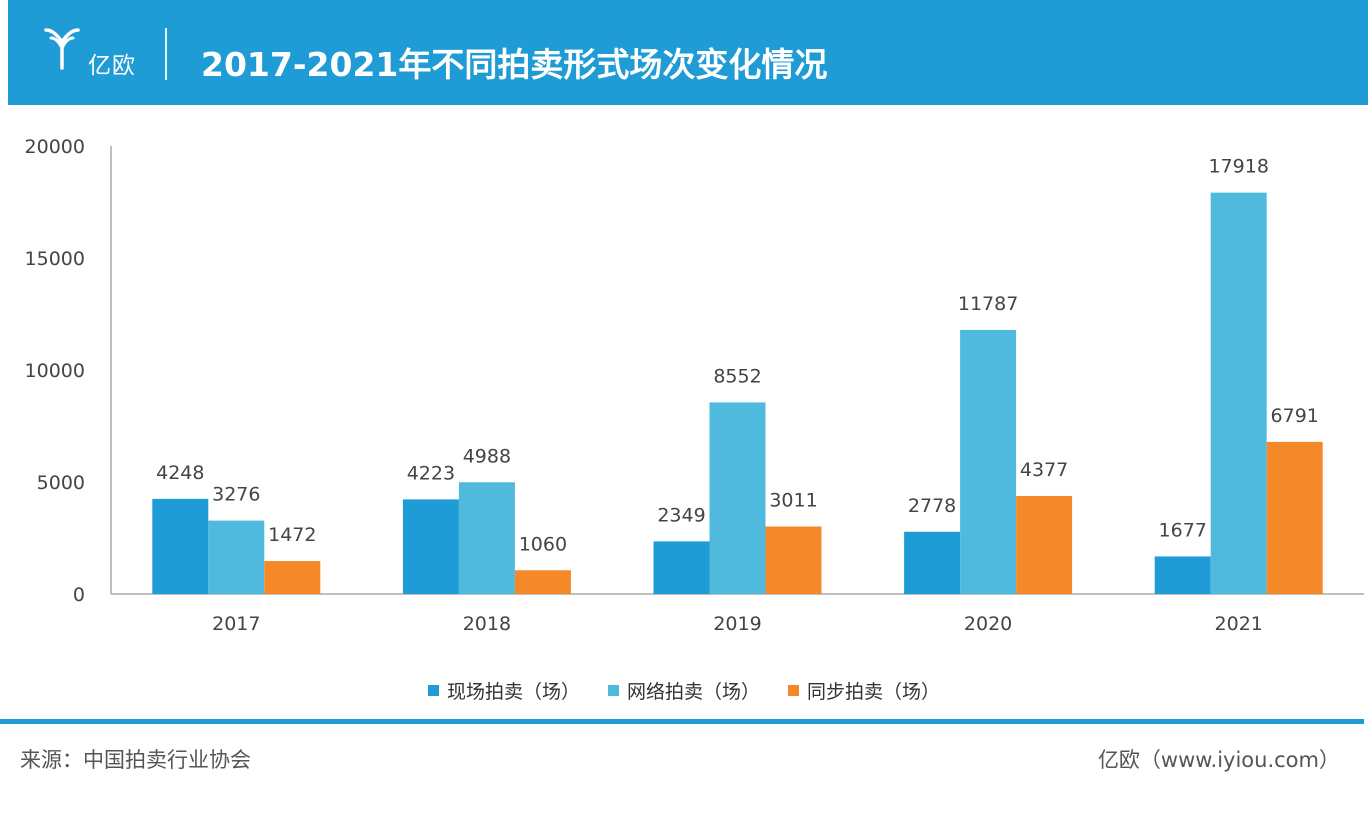 The height and width of the screenshot is (817, 1368). What do you see at coordinates (681, 515) in the screenshot?
I see `data-label: 2349` at bounding box center [681, 515].